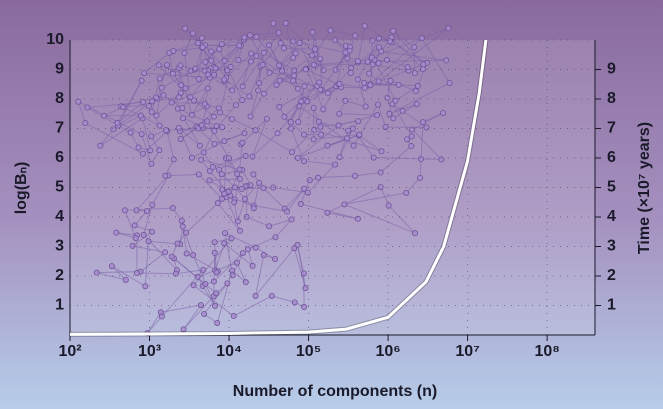 This screenshot has height=409, width=663. What do you see at coordinates (611, 216) in the screenshot?
I see `y2-tick-label: 4` at bounding box center [611, 216].